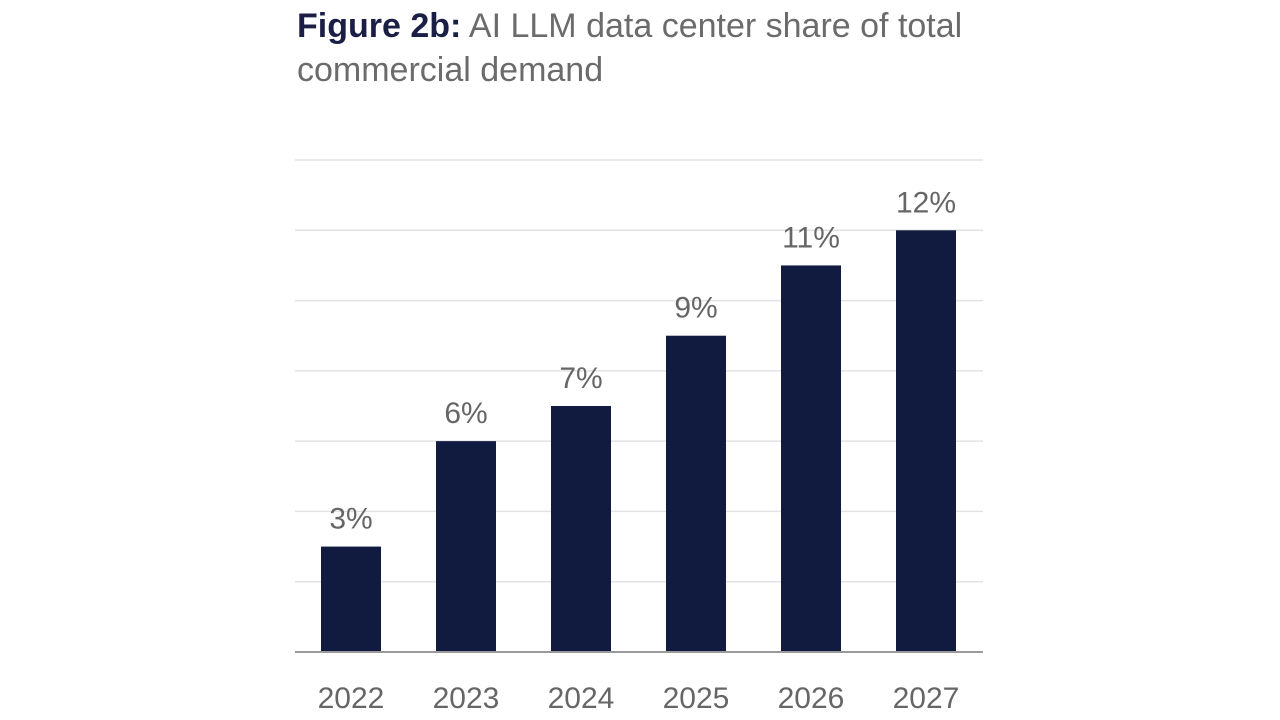 The height and width of the screenshot is (720, 1280). I want to click on bar-2022, so click(351, 599).